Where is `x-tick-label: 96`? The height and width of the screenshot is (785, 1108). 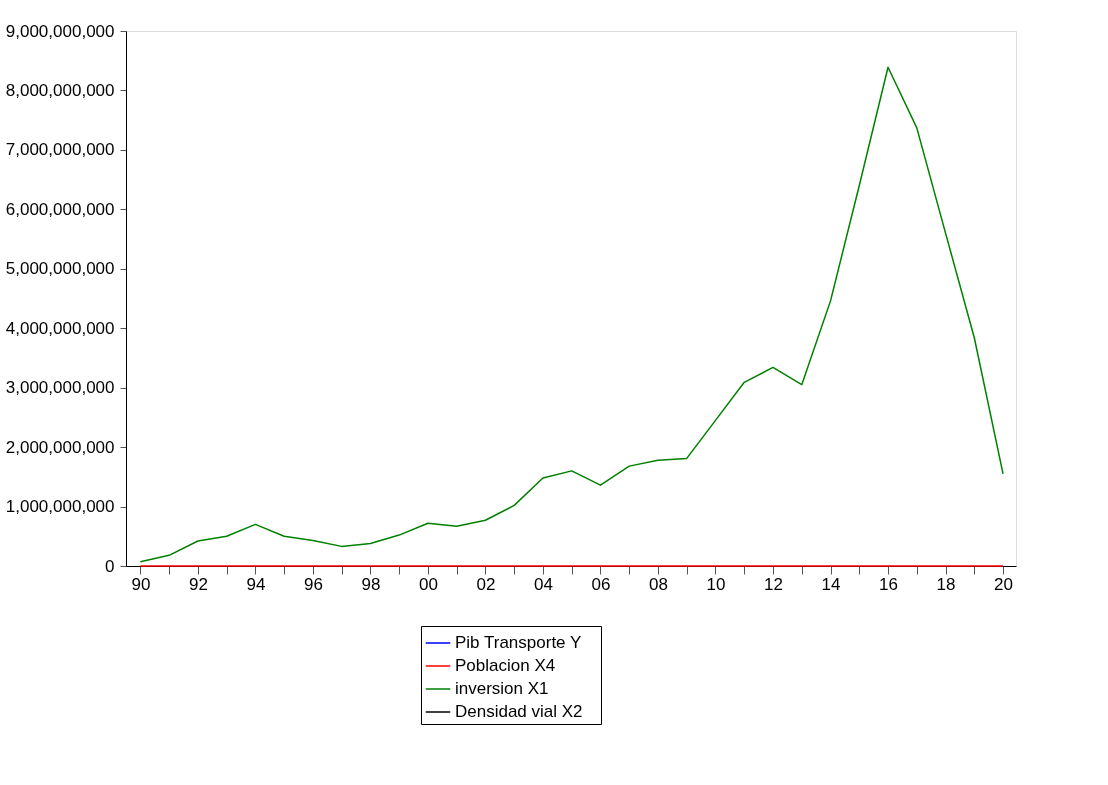
x-tick-label: 96 is located at coordinates (313, 584).